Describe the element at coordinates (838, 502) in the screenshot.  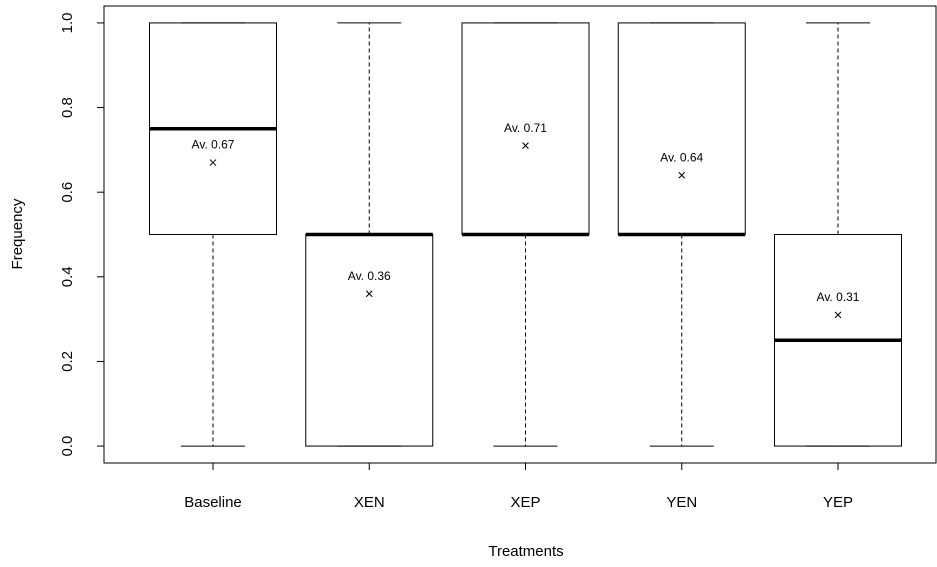
I see `x-tick-label: YEP` at that location.